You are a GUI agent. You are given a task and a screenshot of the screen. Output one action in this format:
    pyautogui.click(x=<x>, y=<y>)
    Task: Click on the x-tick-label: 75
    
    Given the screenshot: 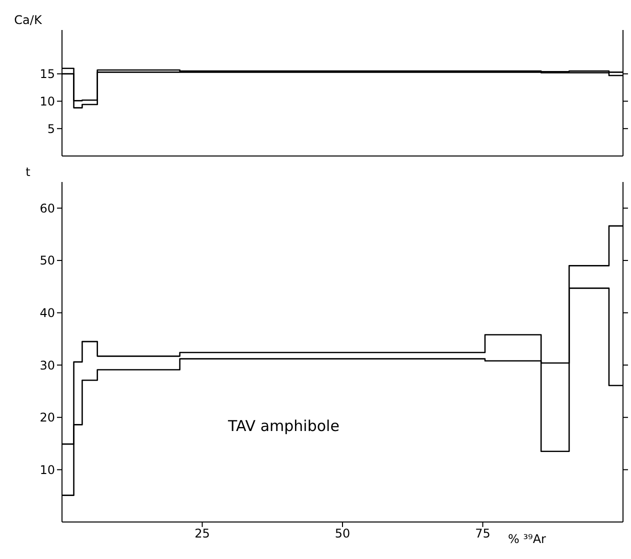 What is the action you would take?
    pyautogui.click(x=482, y=533)
    